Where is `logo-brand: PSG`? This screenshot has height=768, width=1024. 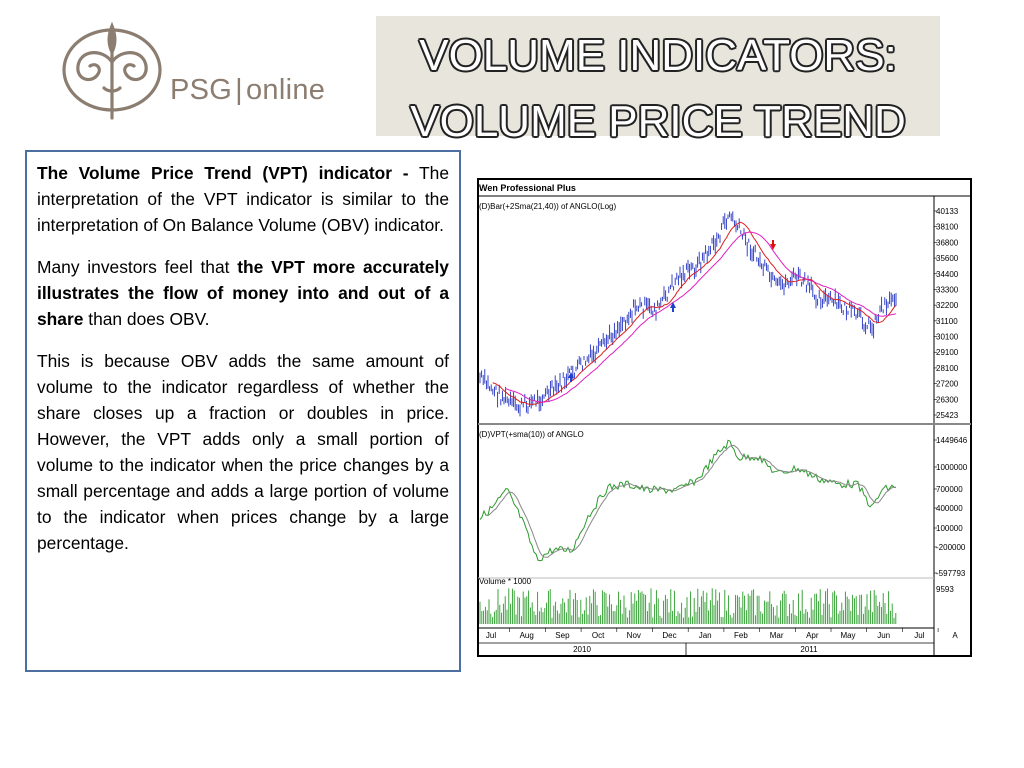 logo-brand: PSG is located at coordinates (201, 90).